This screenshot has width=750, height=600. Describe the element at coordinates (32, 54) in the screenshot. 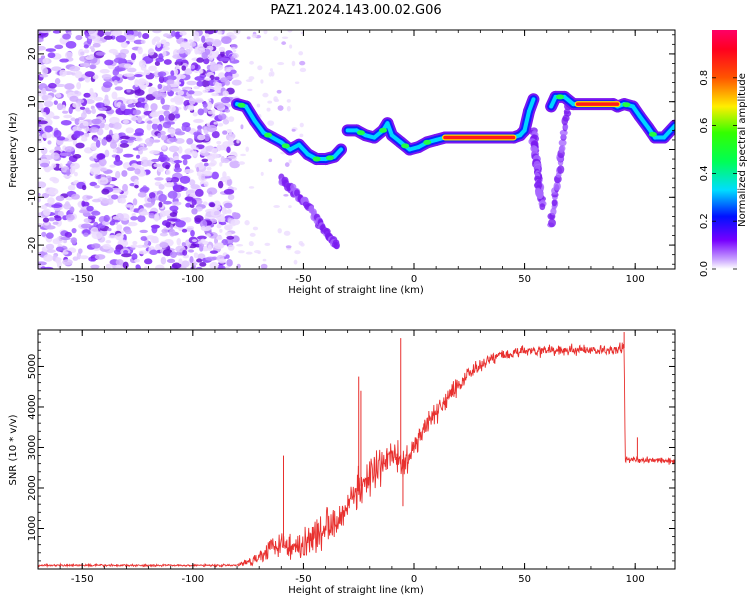

I see `y-tick-label: 20` at that location.